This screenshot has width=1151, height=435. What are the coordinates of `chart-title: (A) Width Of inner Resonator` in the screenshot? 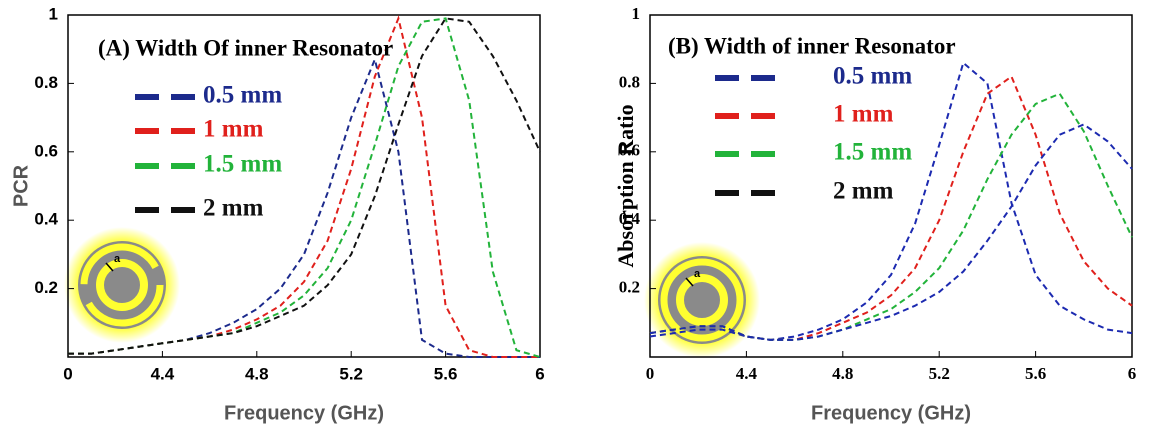 It's located at (245, 47).